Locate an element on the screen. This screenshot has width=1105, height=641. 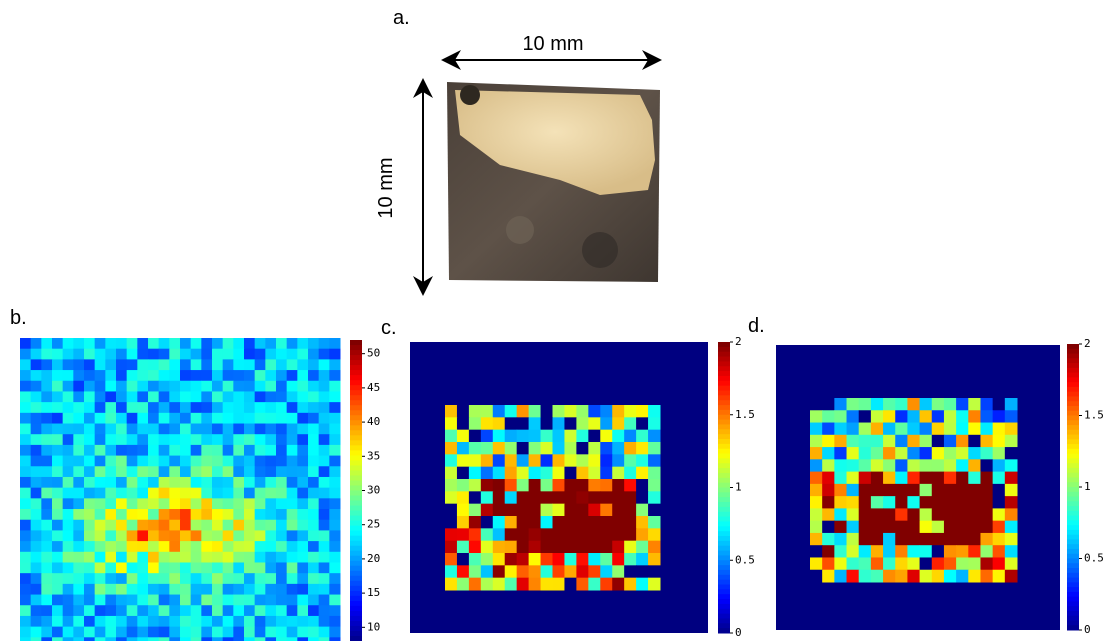
colorbar-tick-label: 1 is located at coordinates (1087, 486).